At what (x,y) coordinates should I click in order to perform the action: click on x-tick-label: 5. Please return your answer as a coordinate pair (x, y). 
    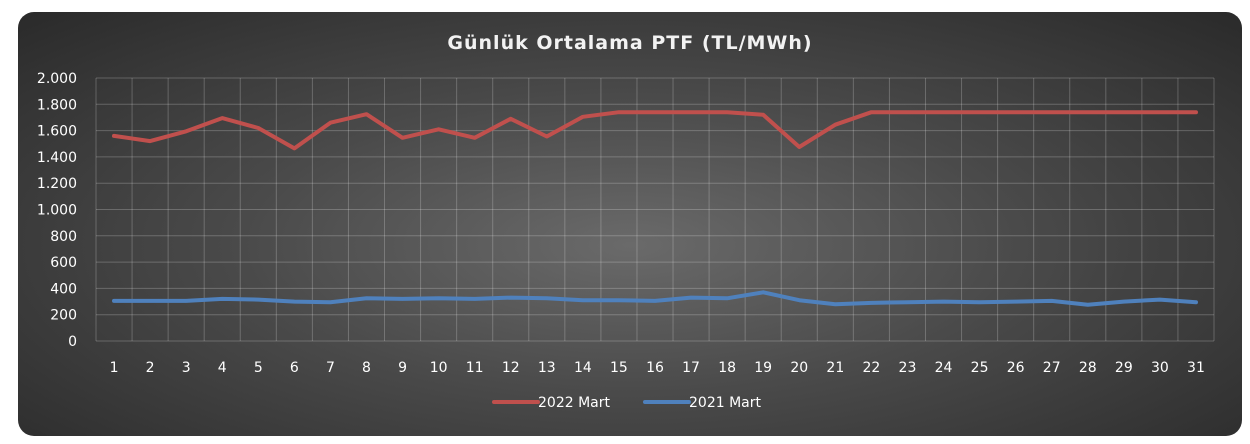
    Looking at the image, I should click on (258, 368).